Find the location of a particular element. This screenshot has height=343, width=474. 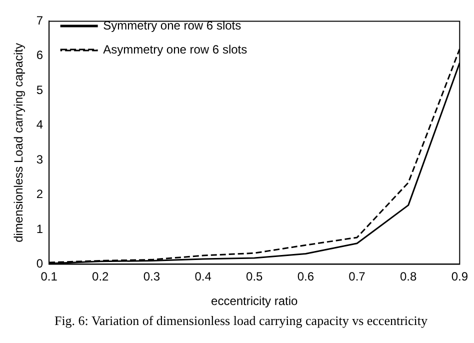

y-tick-label: 0 is located at coordinates (40, 263).